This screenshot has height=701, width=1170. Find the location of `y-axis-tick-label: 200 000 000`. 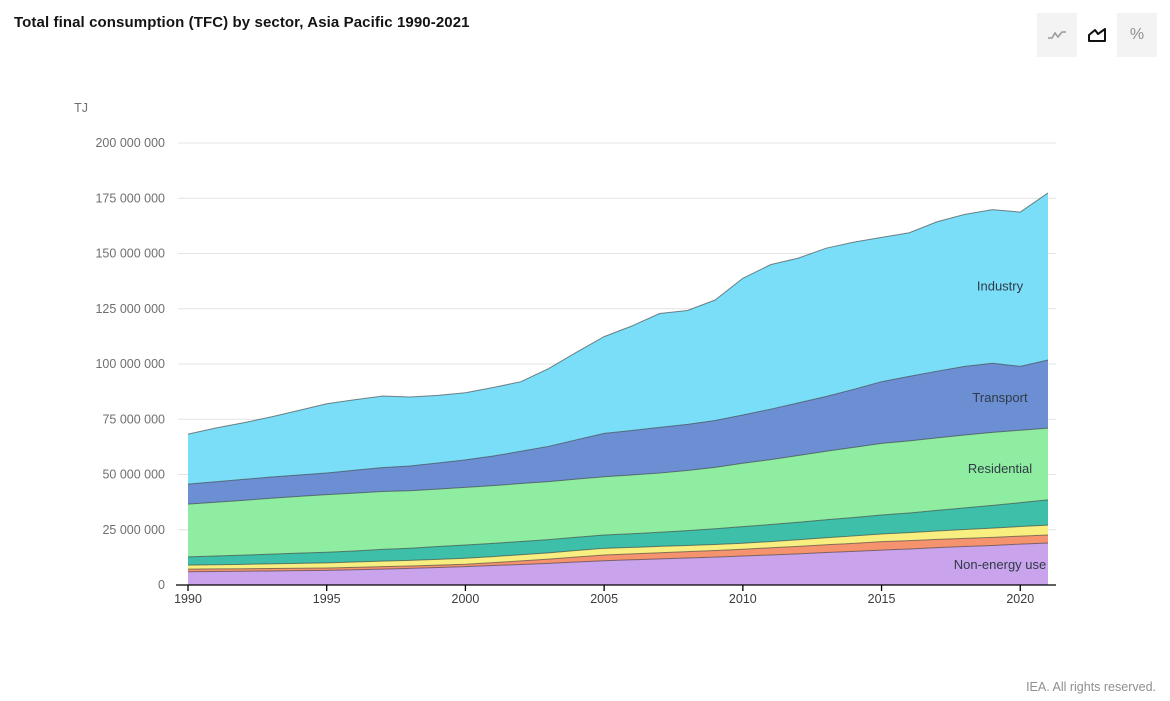

y-axis-tick-label: 200 000 000 is located at coordinates (130, 143).